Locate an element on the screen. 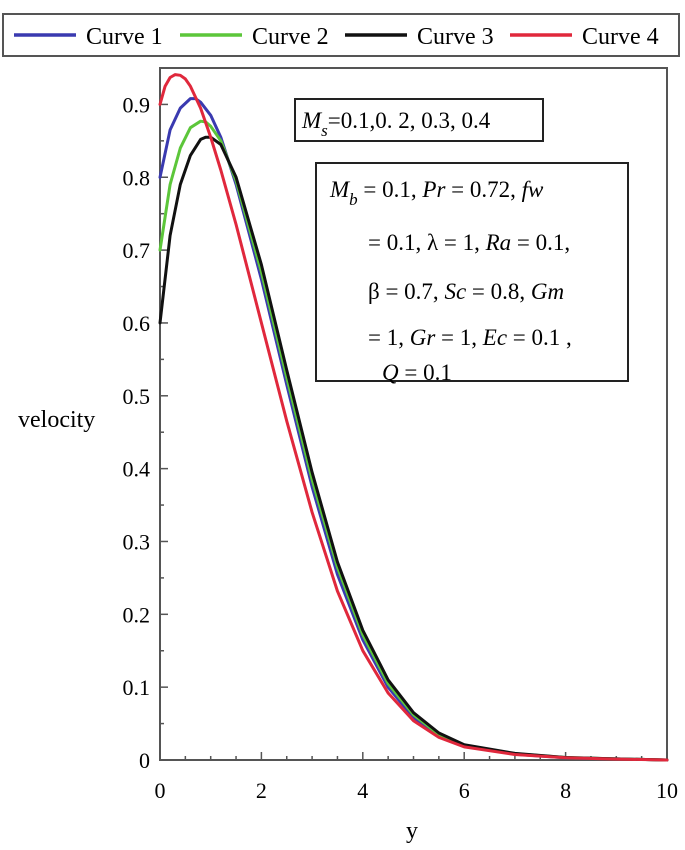 The height and width of the screenshot is (850, 685). params-segment: fw is located at coordinates (533, 189).